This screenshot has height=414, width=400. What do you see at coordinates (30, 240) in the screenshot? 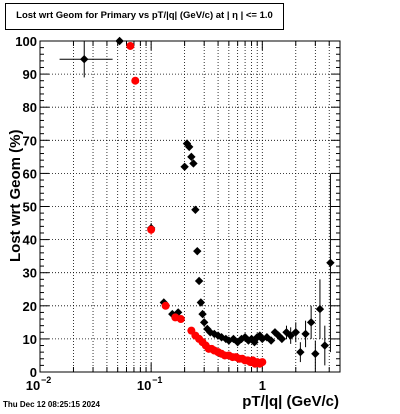
I see `y-tick-label: 40` at bounding box center [30, 240].